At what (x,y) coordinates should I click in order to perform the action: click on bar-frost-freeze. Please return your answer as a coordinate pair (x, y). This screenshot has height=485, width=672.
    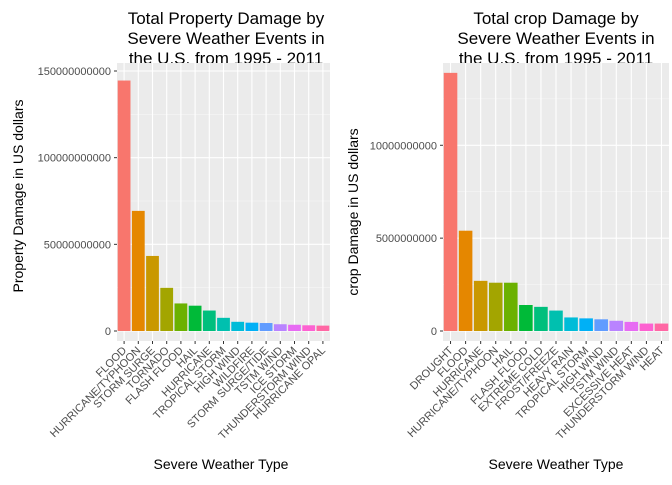
    Looking at the image, I should click on (556, 320).